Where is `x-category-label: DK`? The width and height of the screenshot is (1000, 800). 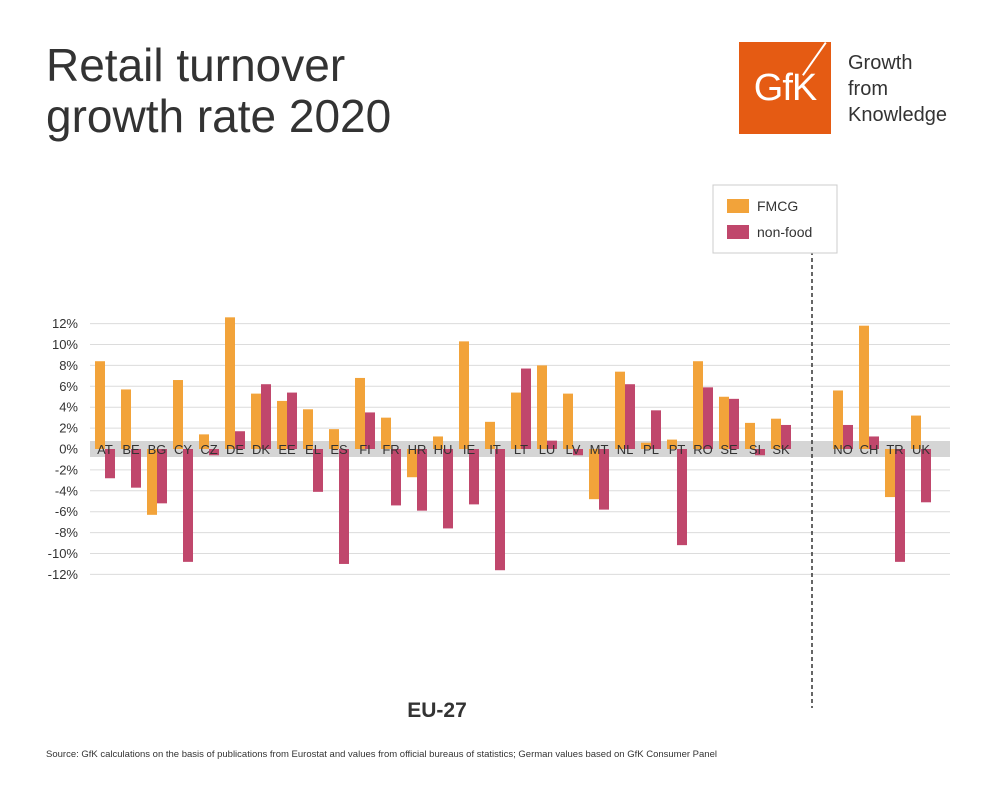
x-category-label: DK is located at coordinates (261, 449).